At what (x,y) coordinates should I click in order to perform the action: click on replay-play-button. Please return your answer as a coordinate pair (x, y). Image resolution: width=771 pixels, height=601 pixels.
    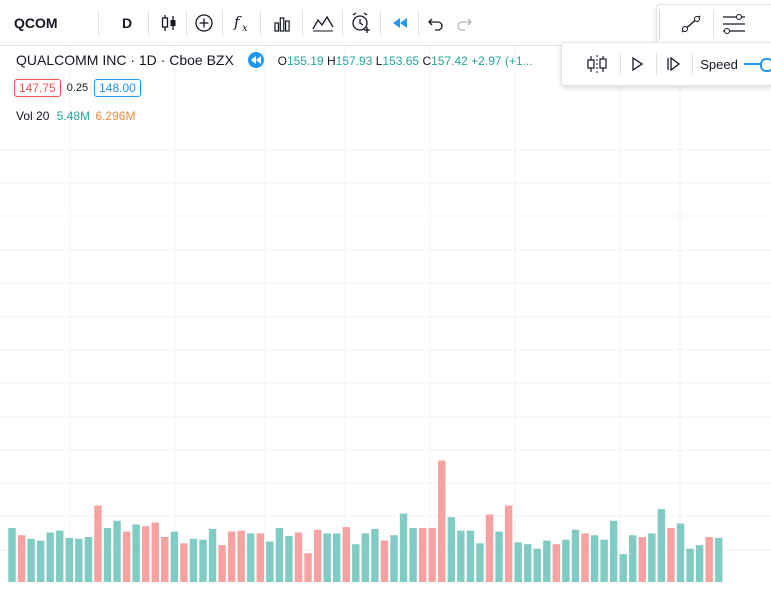
    Looking at the image, I should click on (637, 64).